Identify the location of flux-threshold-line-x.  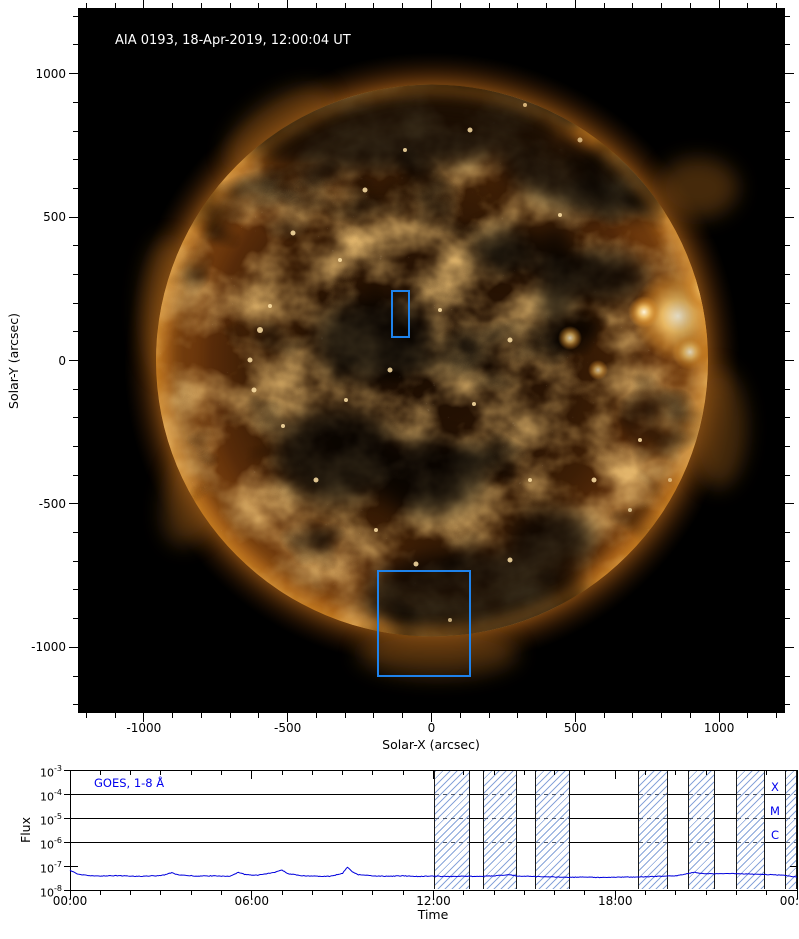
(433, 794).